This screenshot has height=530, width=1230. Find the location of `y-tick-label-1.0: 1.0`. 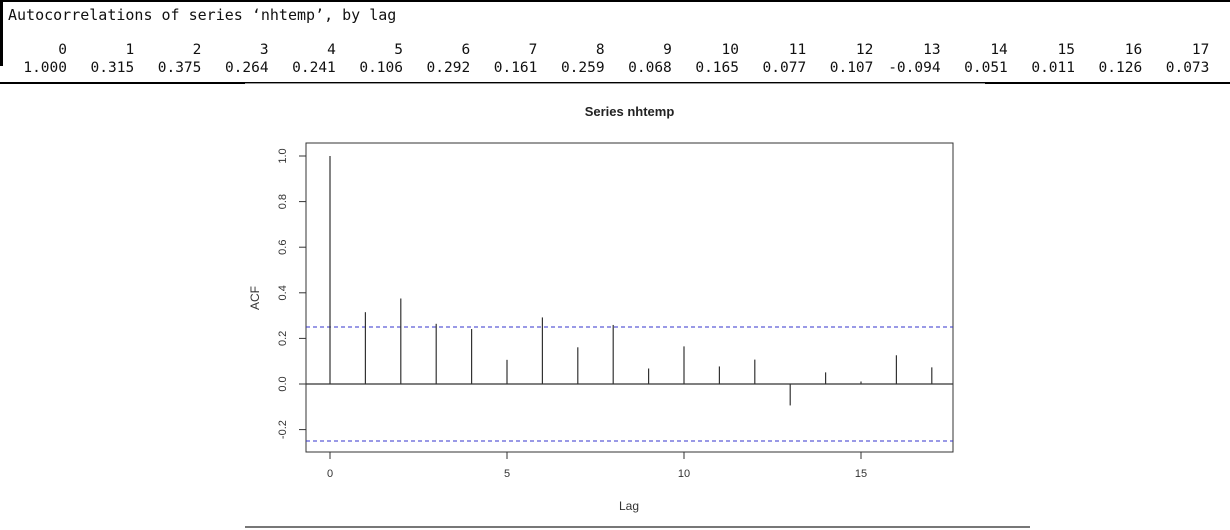

y-tick-label-1.0: 1.0 is located at coordinates (283, 155).